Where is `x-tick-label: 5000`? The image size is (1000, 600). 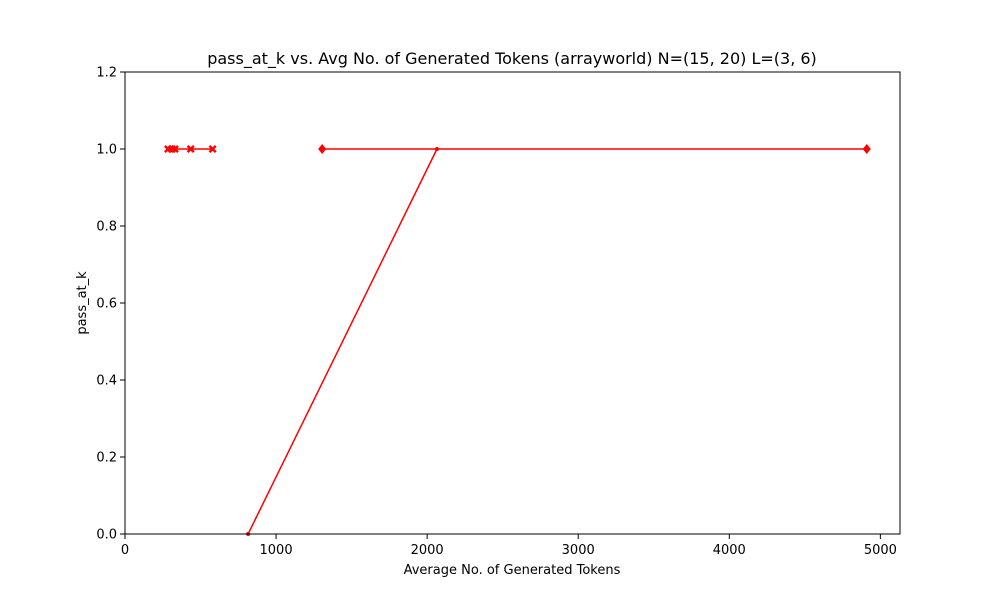
x-tick-label: 5000 is located at coordinates (880, 550).